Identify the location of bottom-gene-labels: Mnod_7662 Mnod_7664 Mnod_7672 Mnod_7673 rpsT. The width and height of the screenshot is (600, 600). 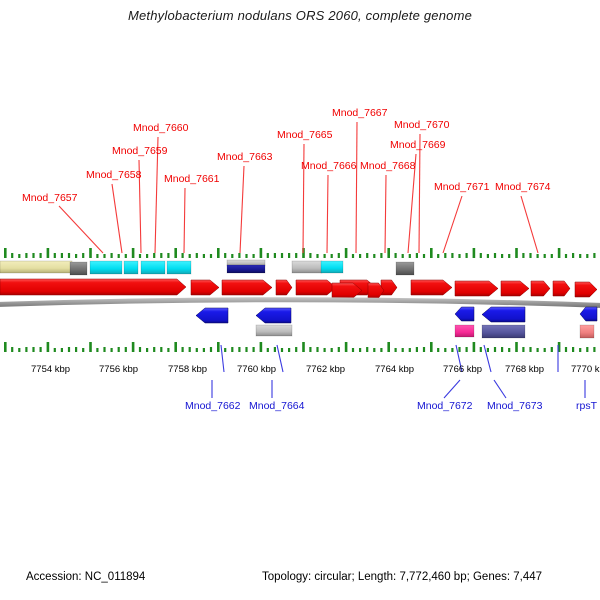
(391, 406).